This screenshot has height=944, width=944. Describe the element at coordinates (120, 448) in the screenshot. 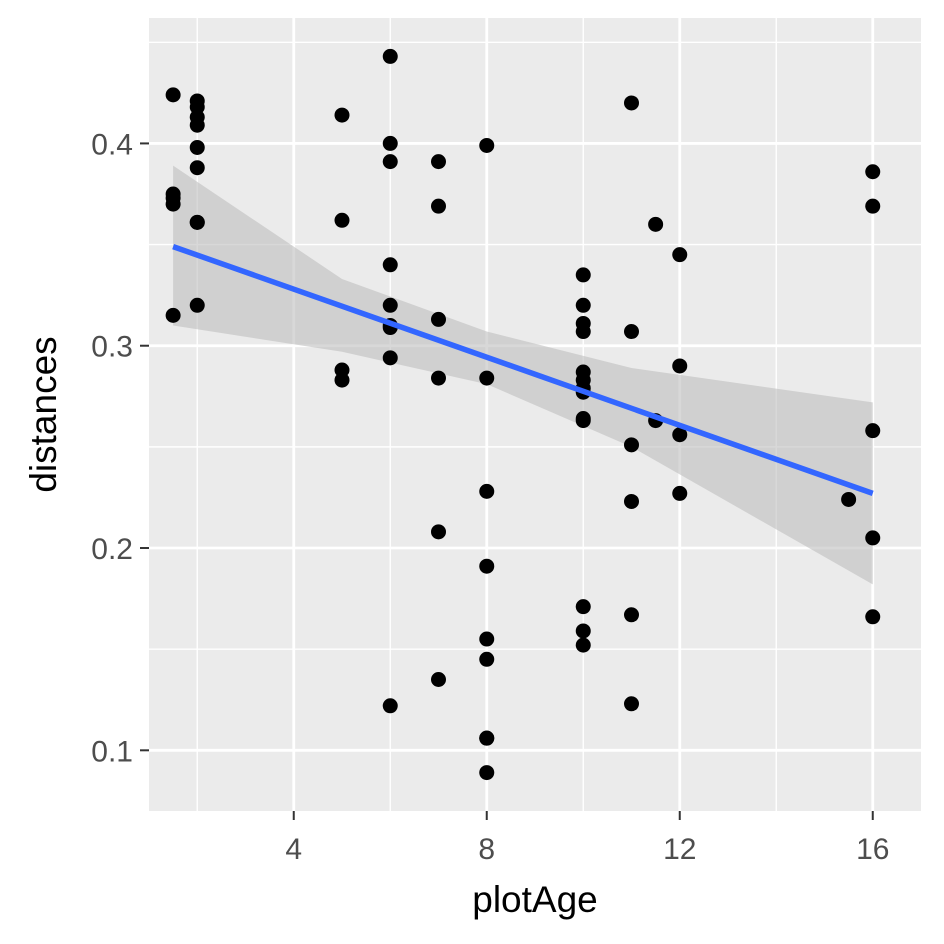

I see `y-axis-ticks: 0.1 0.2 0.3 0.4` at that location.